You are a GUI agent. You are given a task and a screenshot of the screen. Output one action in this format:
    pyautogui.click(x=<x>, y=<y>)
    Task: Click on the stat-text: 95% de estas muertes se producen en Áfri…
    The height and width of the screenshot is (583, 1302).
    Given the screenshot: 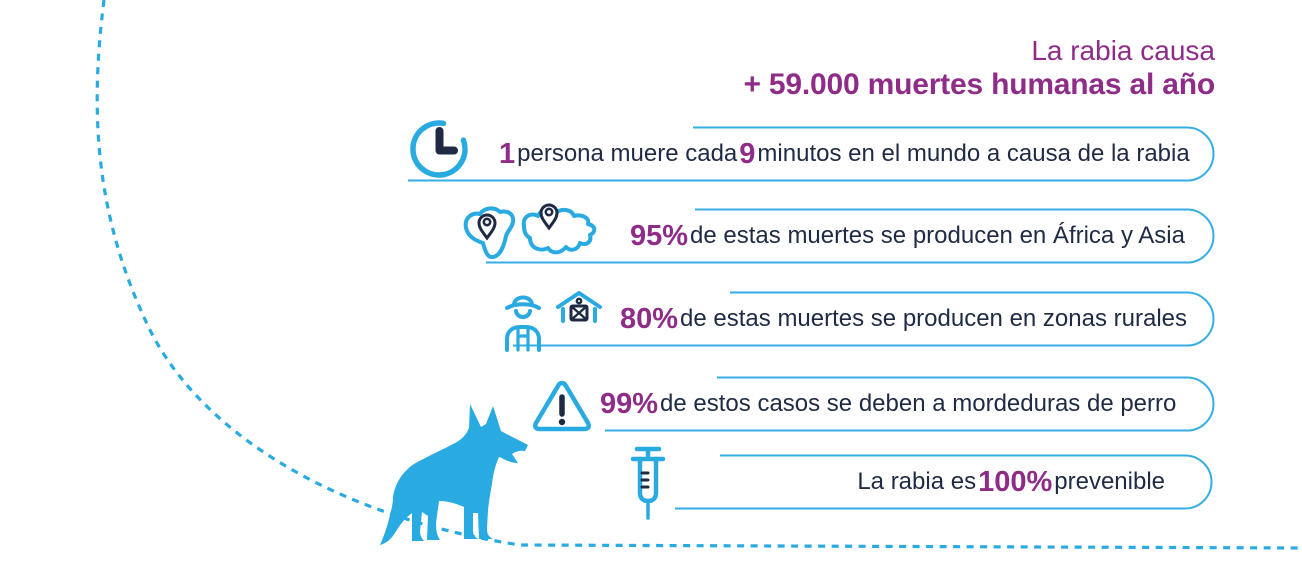 What is the action you would take?
    pyautogui.click(x=907, y=235)
    